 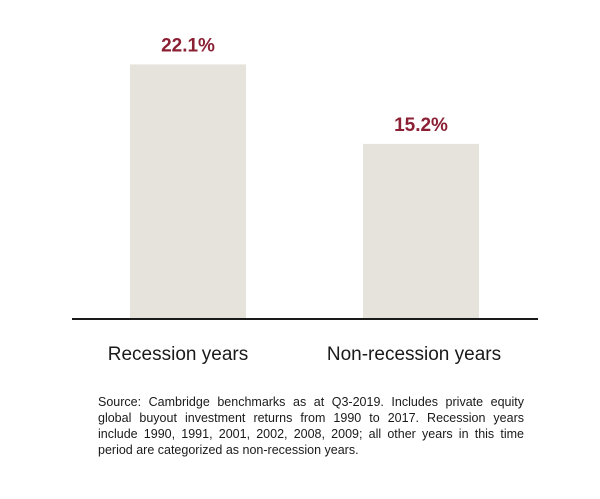 What do you see at coordinates (421, 125) in the screenshot?
I see `value-label-2: 15.2%` at bounding box center [421, 125].